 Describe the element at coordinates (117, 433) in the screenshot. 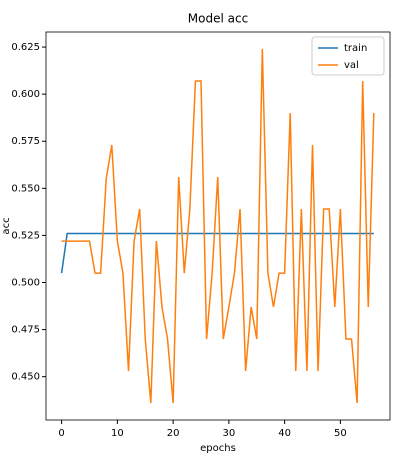

I see `x-tick-label: 10` at that location.